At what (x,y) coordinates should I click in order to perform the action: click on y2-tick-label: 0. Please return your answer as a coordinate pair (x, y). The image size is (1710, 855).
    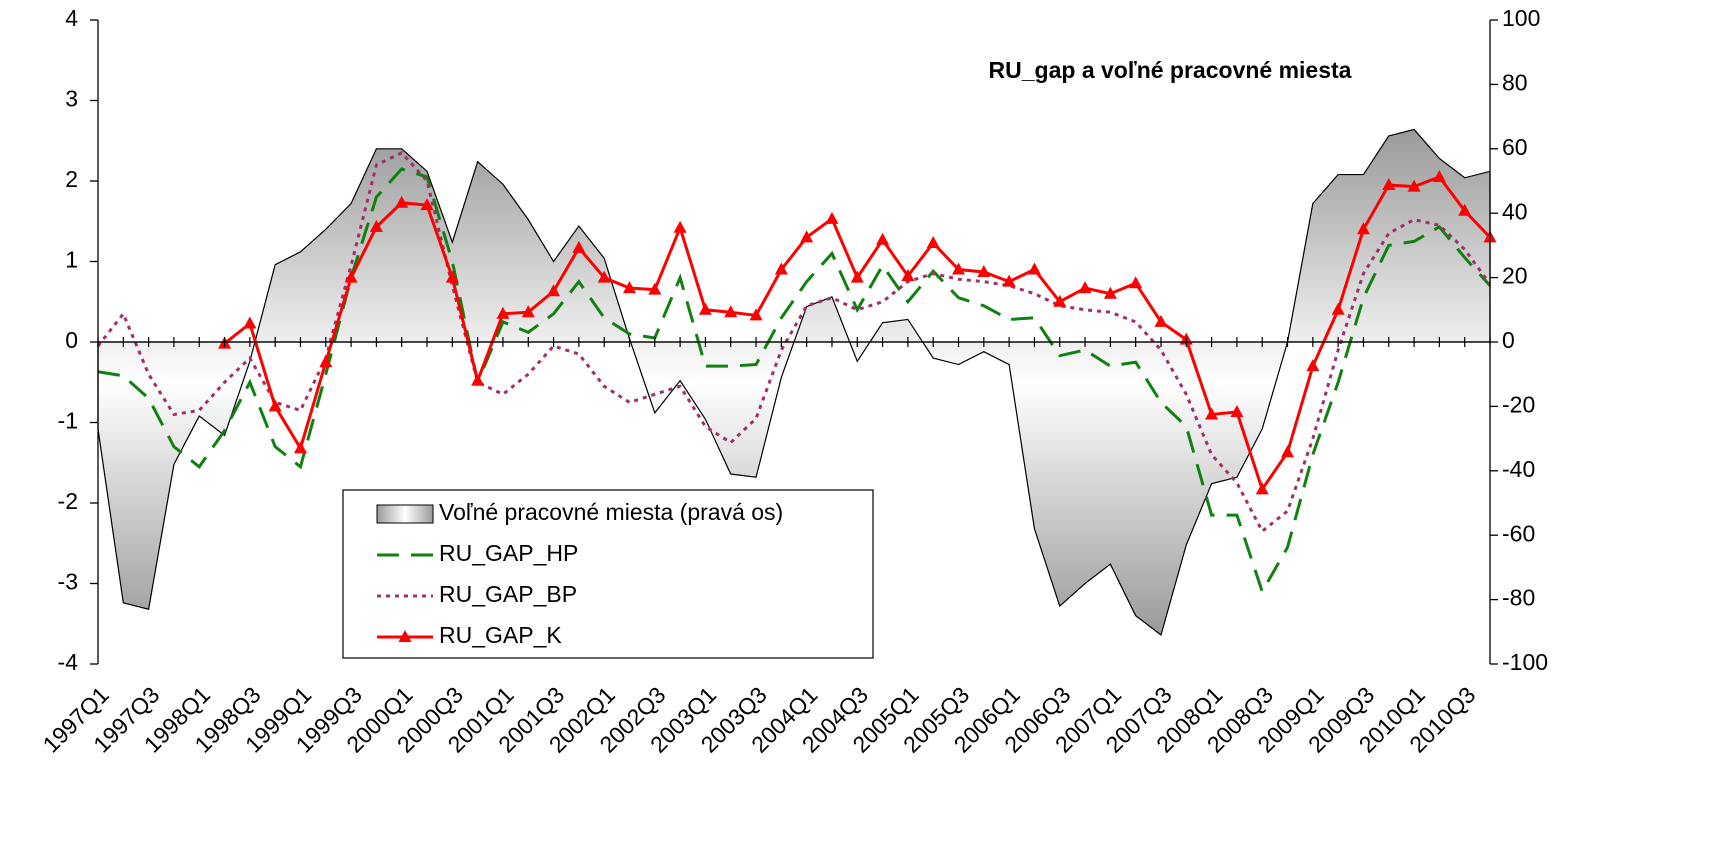
    Looking at the image, I should click on (1508, 340).